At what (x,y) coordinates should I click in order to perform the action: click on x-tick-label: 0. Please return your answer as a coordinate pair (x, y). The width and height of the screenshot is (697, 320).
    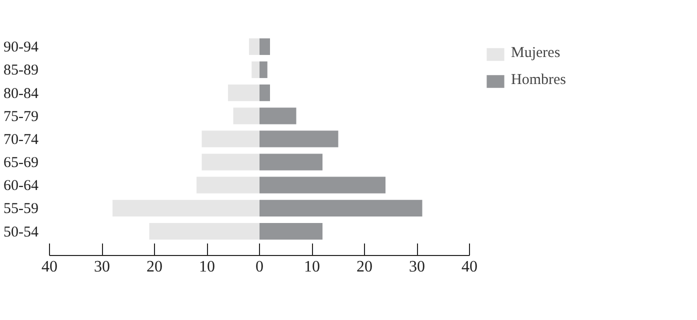
    Looking at the image, I should click on (260, 267).